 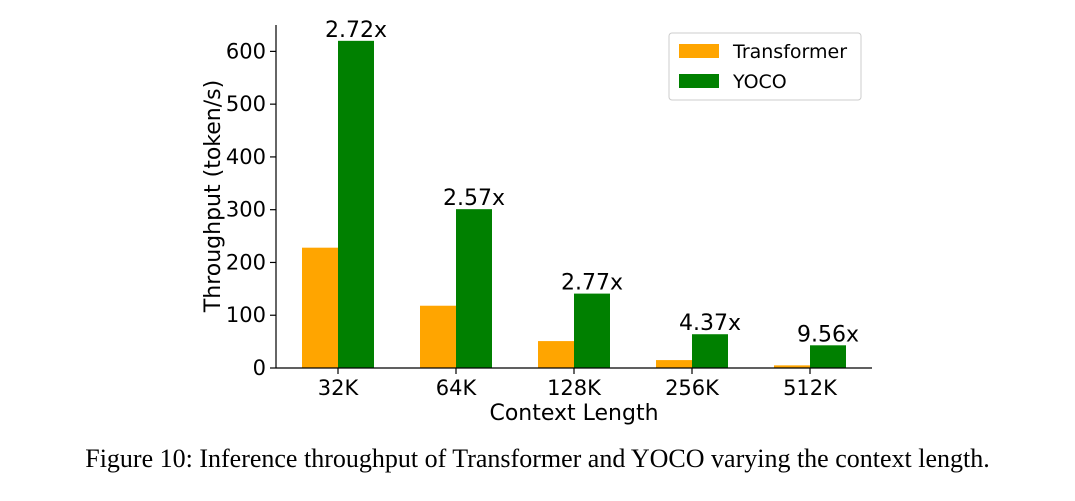 What do you see at coordinates (692, 388) in the screenshot?
I see `x-tick-label: 256K` at bounding box center [692, 388].